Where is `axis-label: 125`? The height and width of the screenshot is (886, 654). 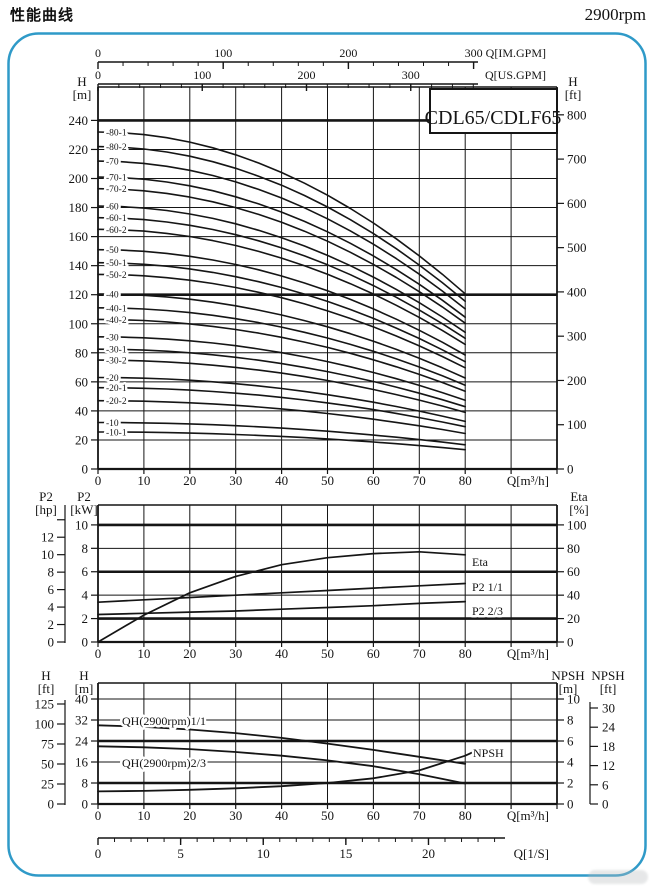 axis-label: 125 is located at coordinates (45, 703).